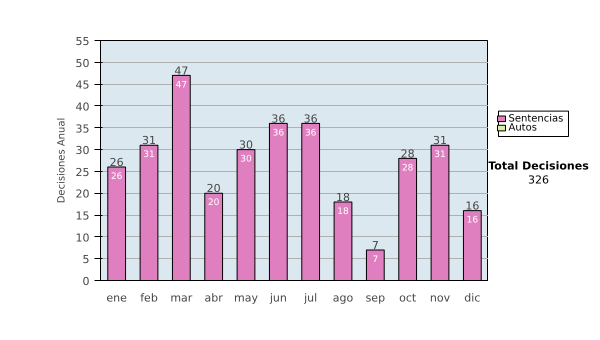  Describe the element at coordinates (83, 194) in the screenshot. I see `y-tick-label: 20` at that location.